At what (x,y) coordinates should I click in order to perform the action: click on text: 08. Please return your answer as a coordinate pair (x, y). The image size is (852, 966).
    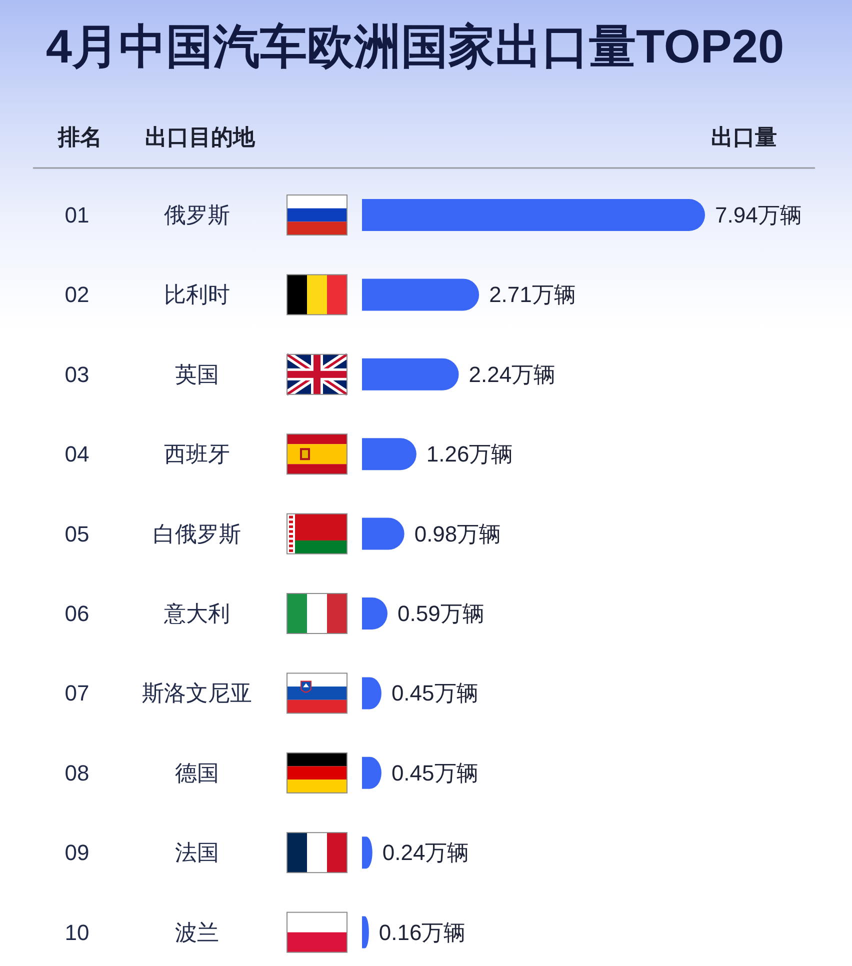
    Looking at the image, I should click on (77, 773).